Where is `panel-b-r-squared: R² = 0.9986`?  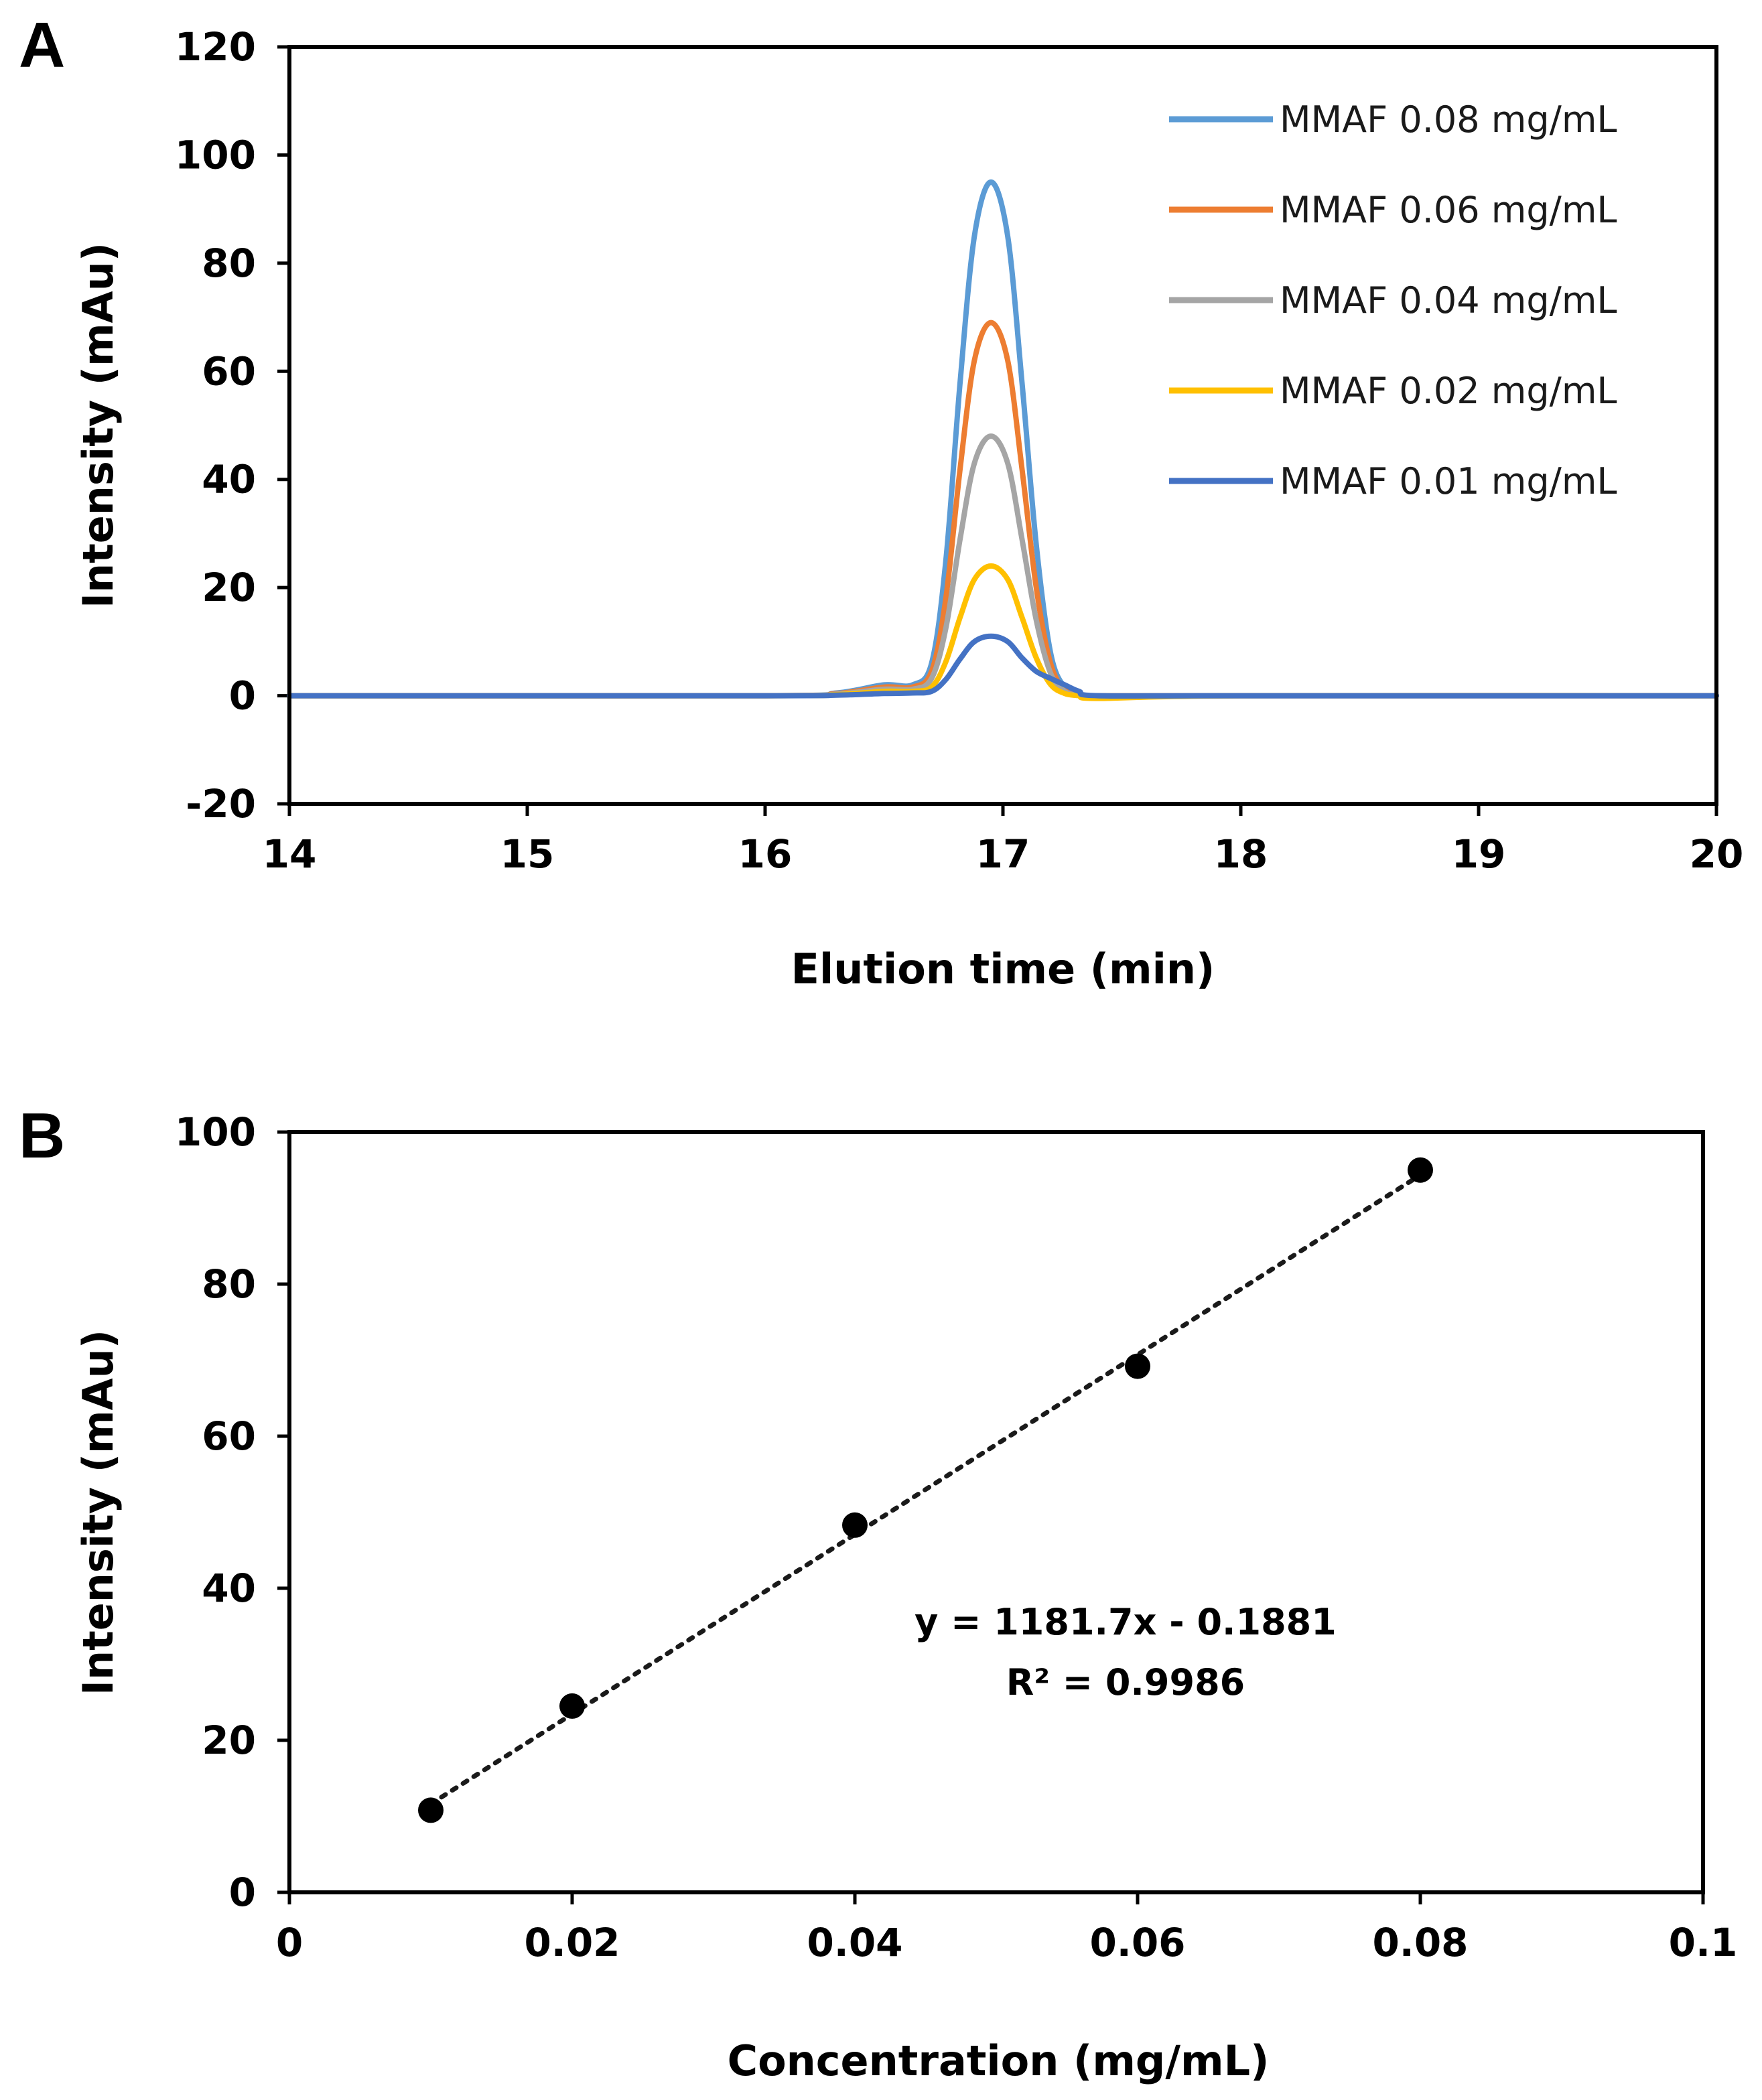 panel-b-r-squared: R² = 0.9986 is located at coordinates (1125, 1682).